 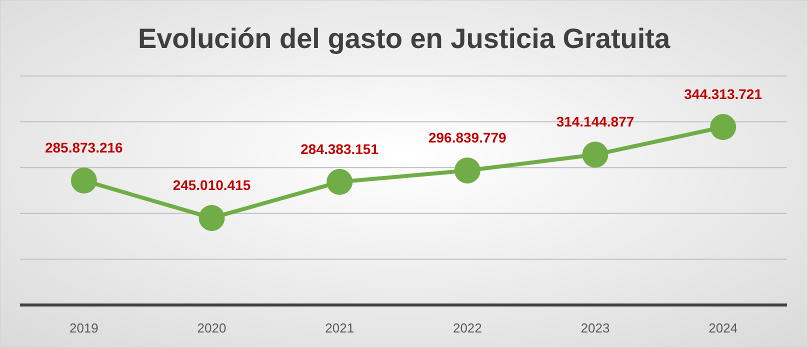 What do you see at coordinates (83, 328) in the screenshot?
I see `x-tick-label: 2019` at bounding box center [83, 328].